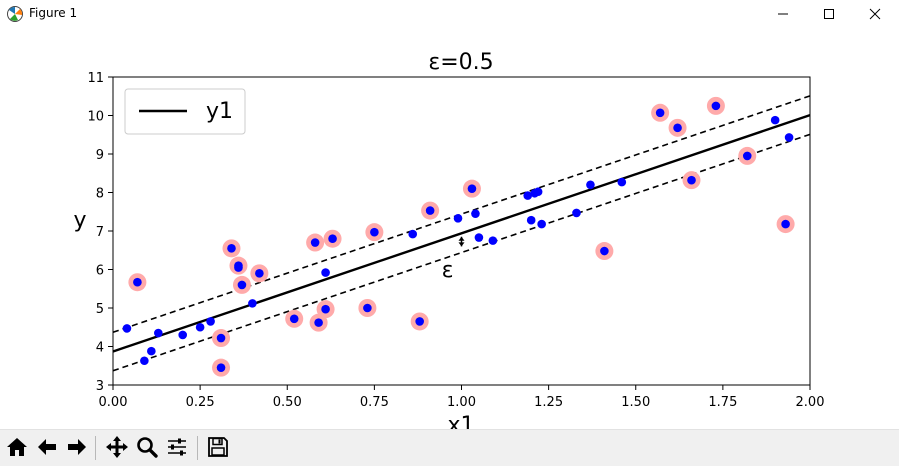  I want to click on minimize-icon, so click(783, 14).